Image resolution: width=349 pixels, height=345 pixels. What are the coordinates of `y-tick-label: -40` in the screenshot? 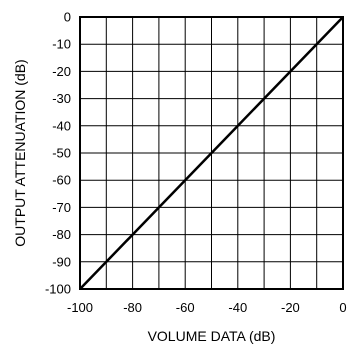 It's located at (61, 125).